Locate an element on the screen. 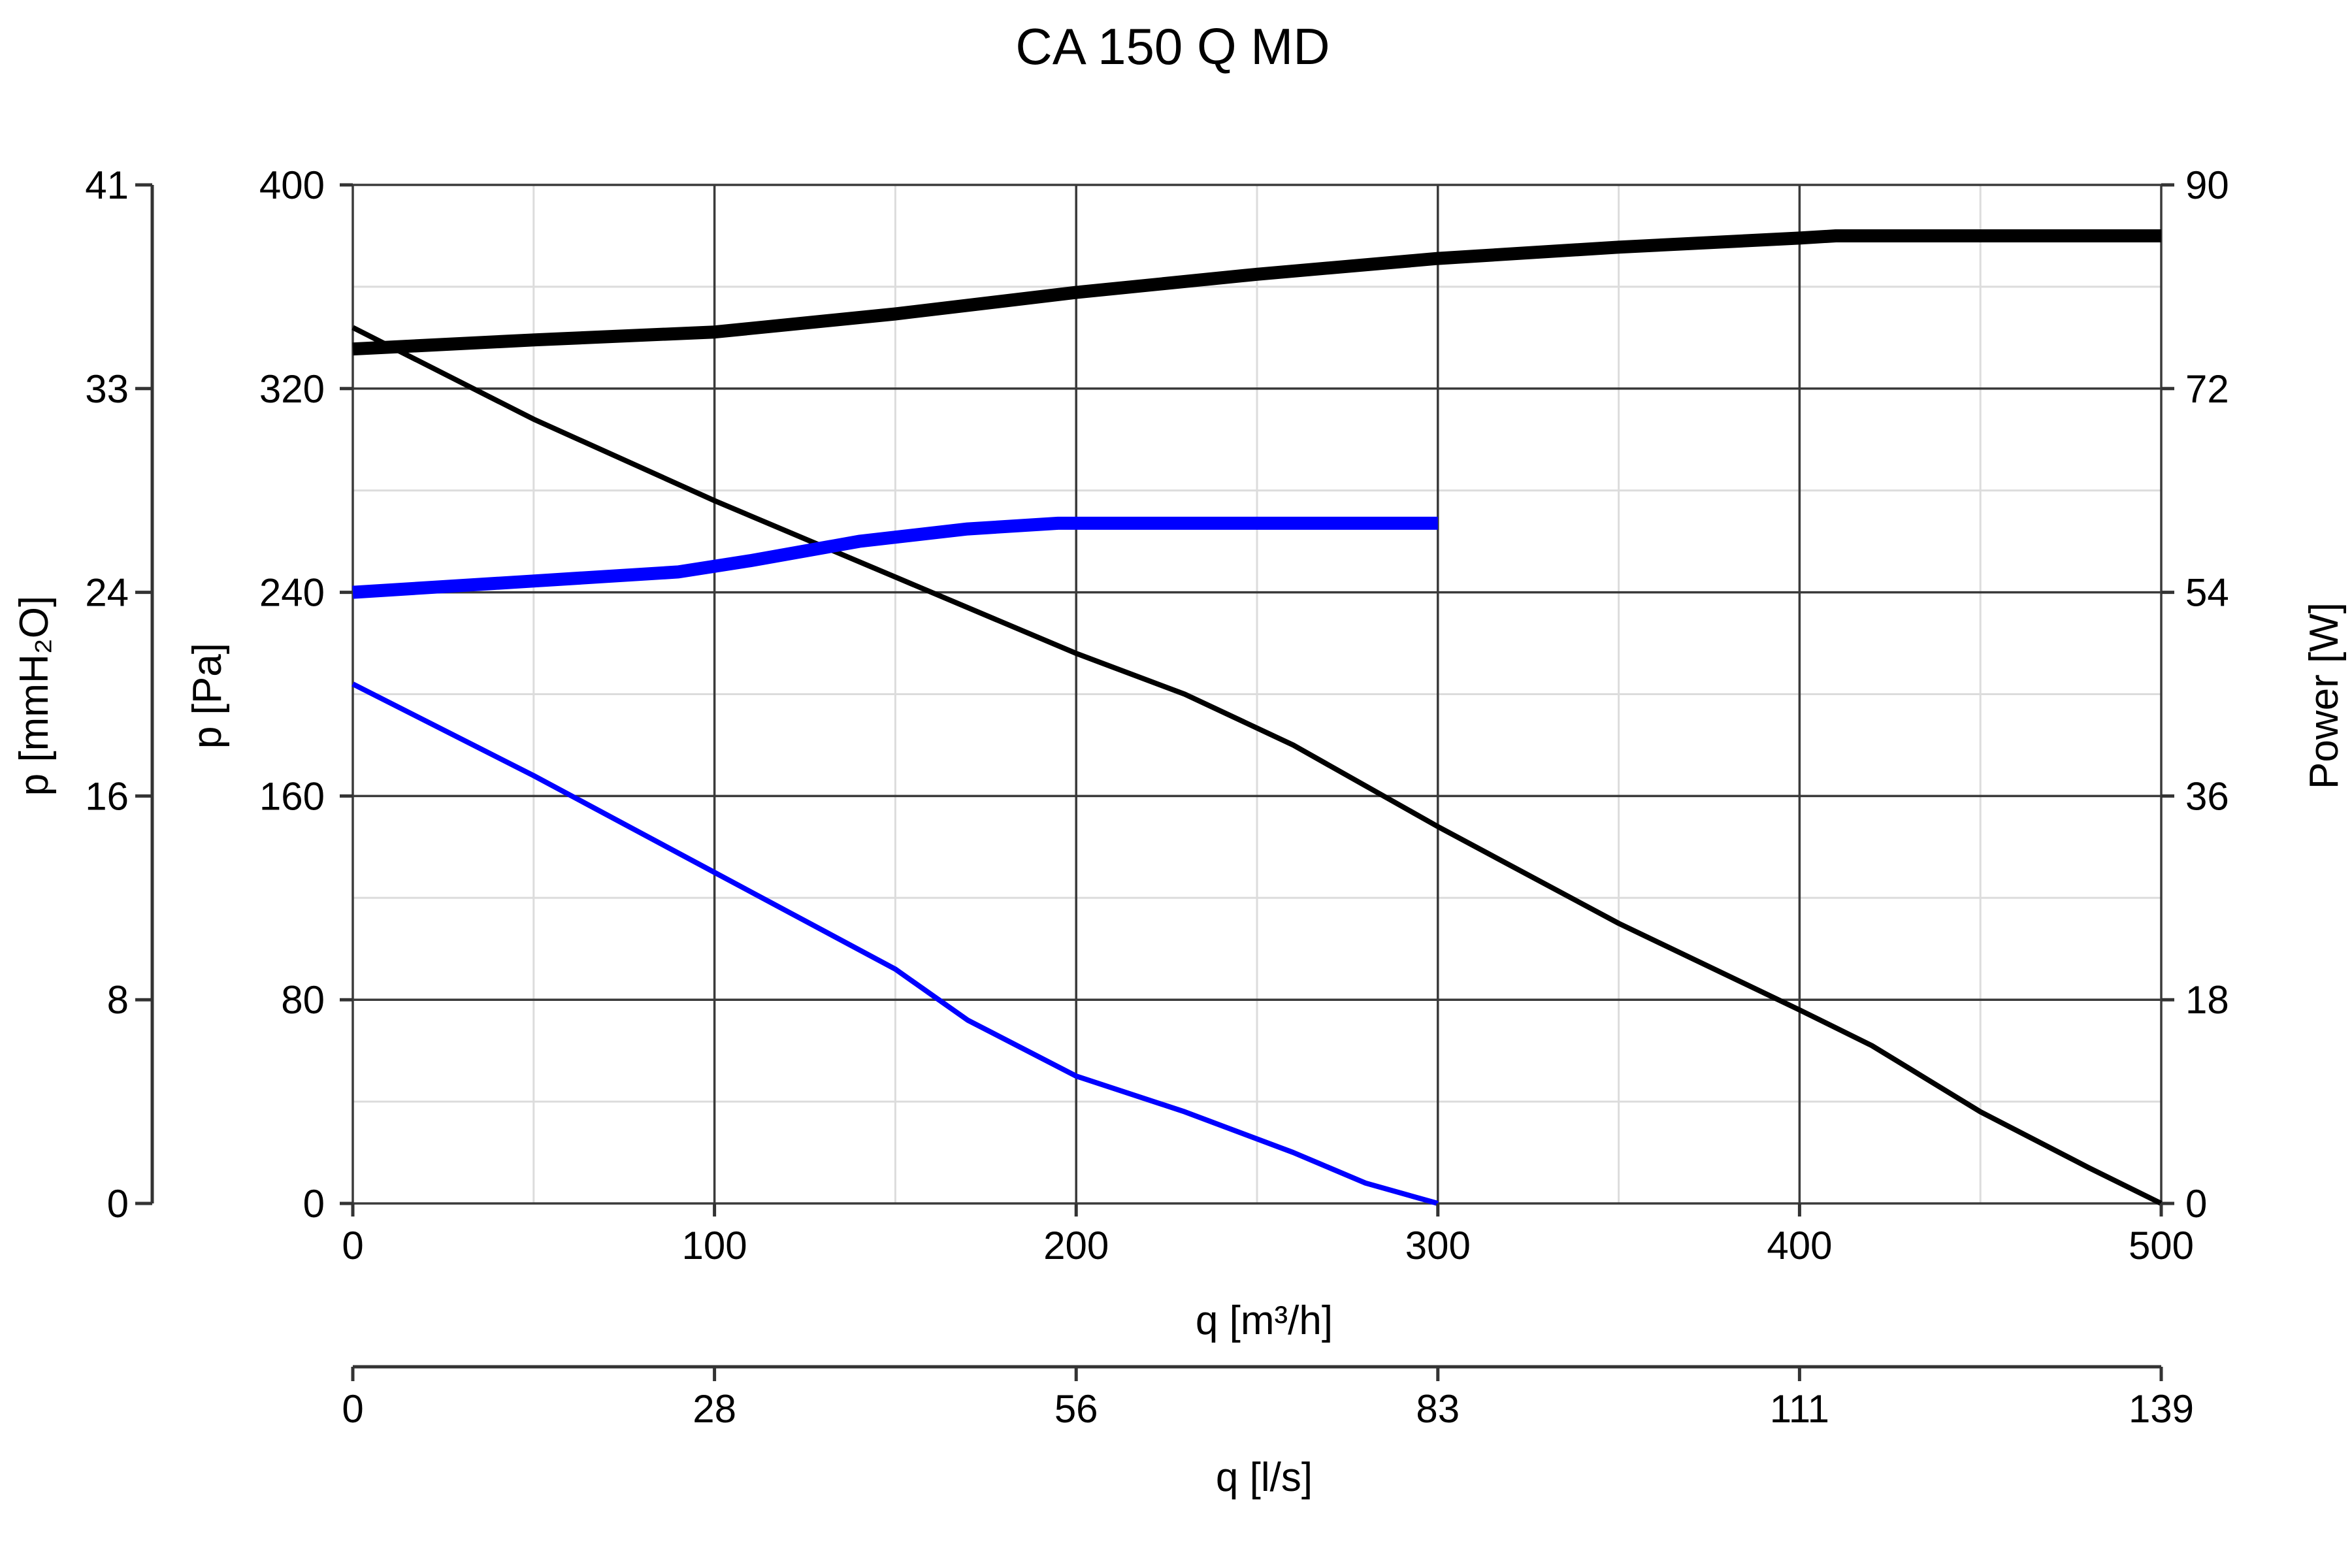 The image size is (2352, 1568). x-secondary-tick-label: 0 is located at coordinates (352, 1409).